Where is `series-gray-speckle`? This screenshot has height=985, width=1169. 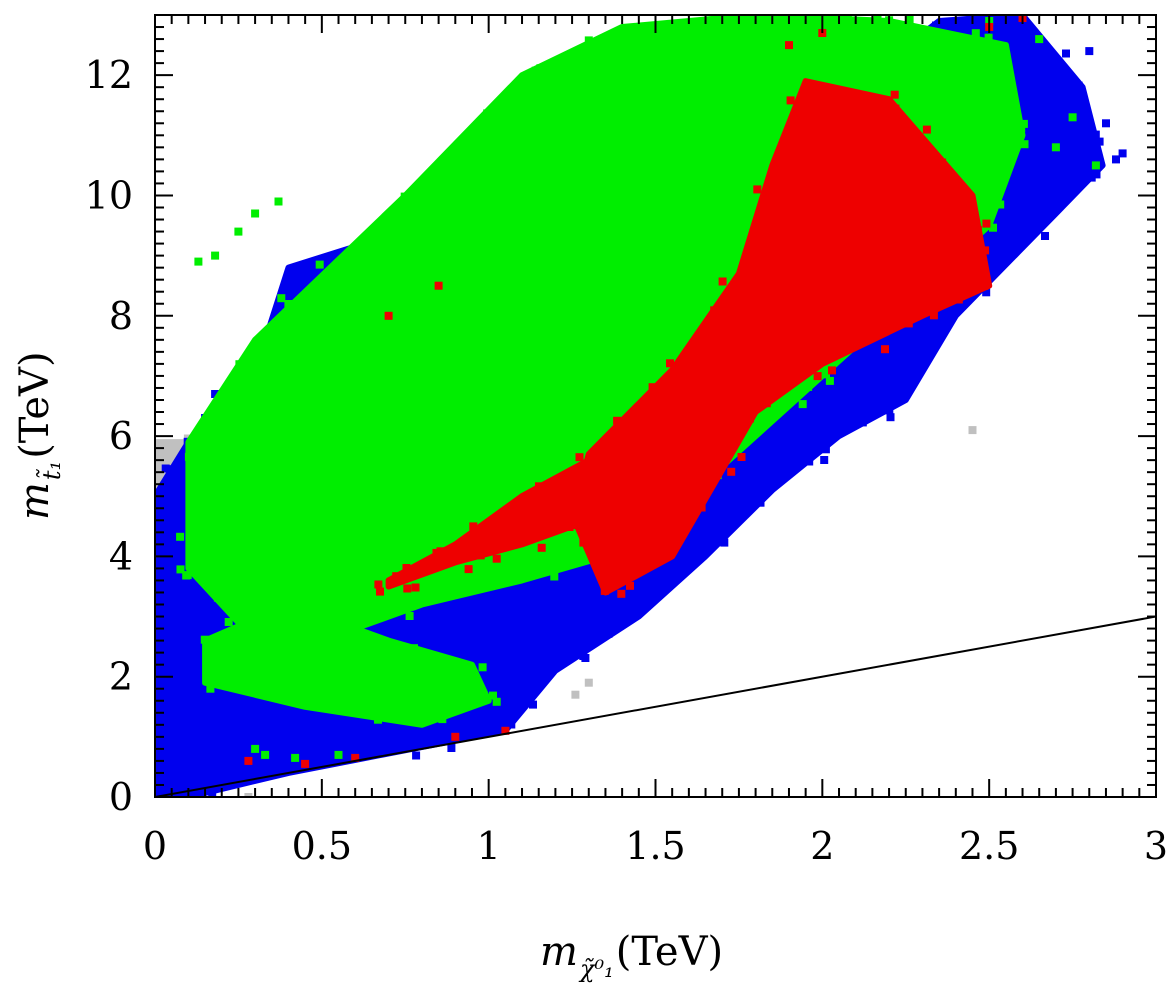
series-gray-speckle is located at coordinates (151, 567).